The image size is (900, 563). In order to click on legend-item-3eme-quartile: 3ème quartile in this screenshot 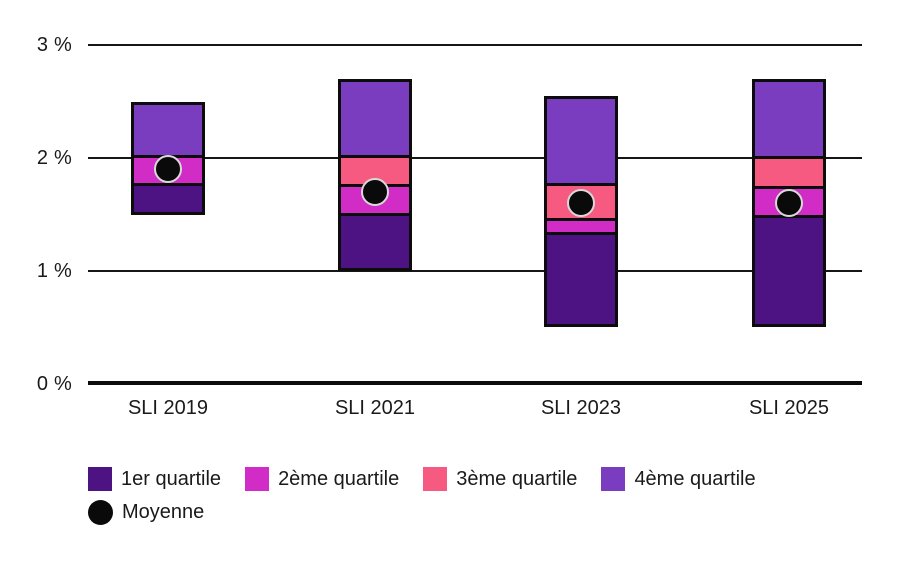, I will do `click(500, 479)`.